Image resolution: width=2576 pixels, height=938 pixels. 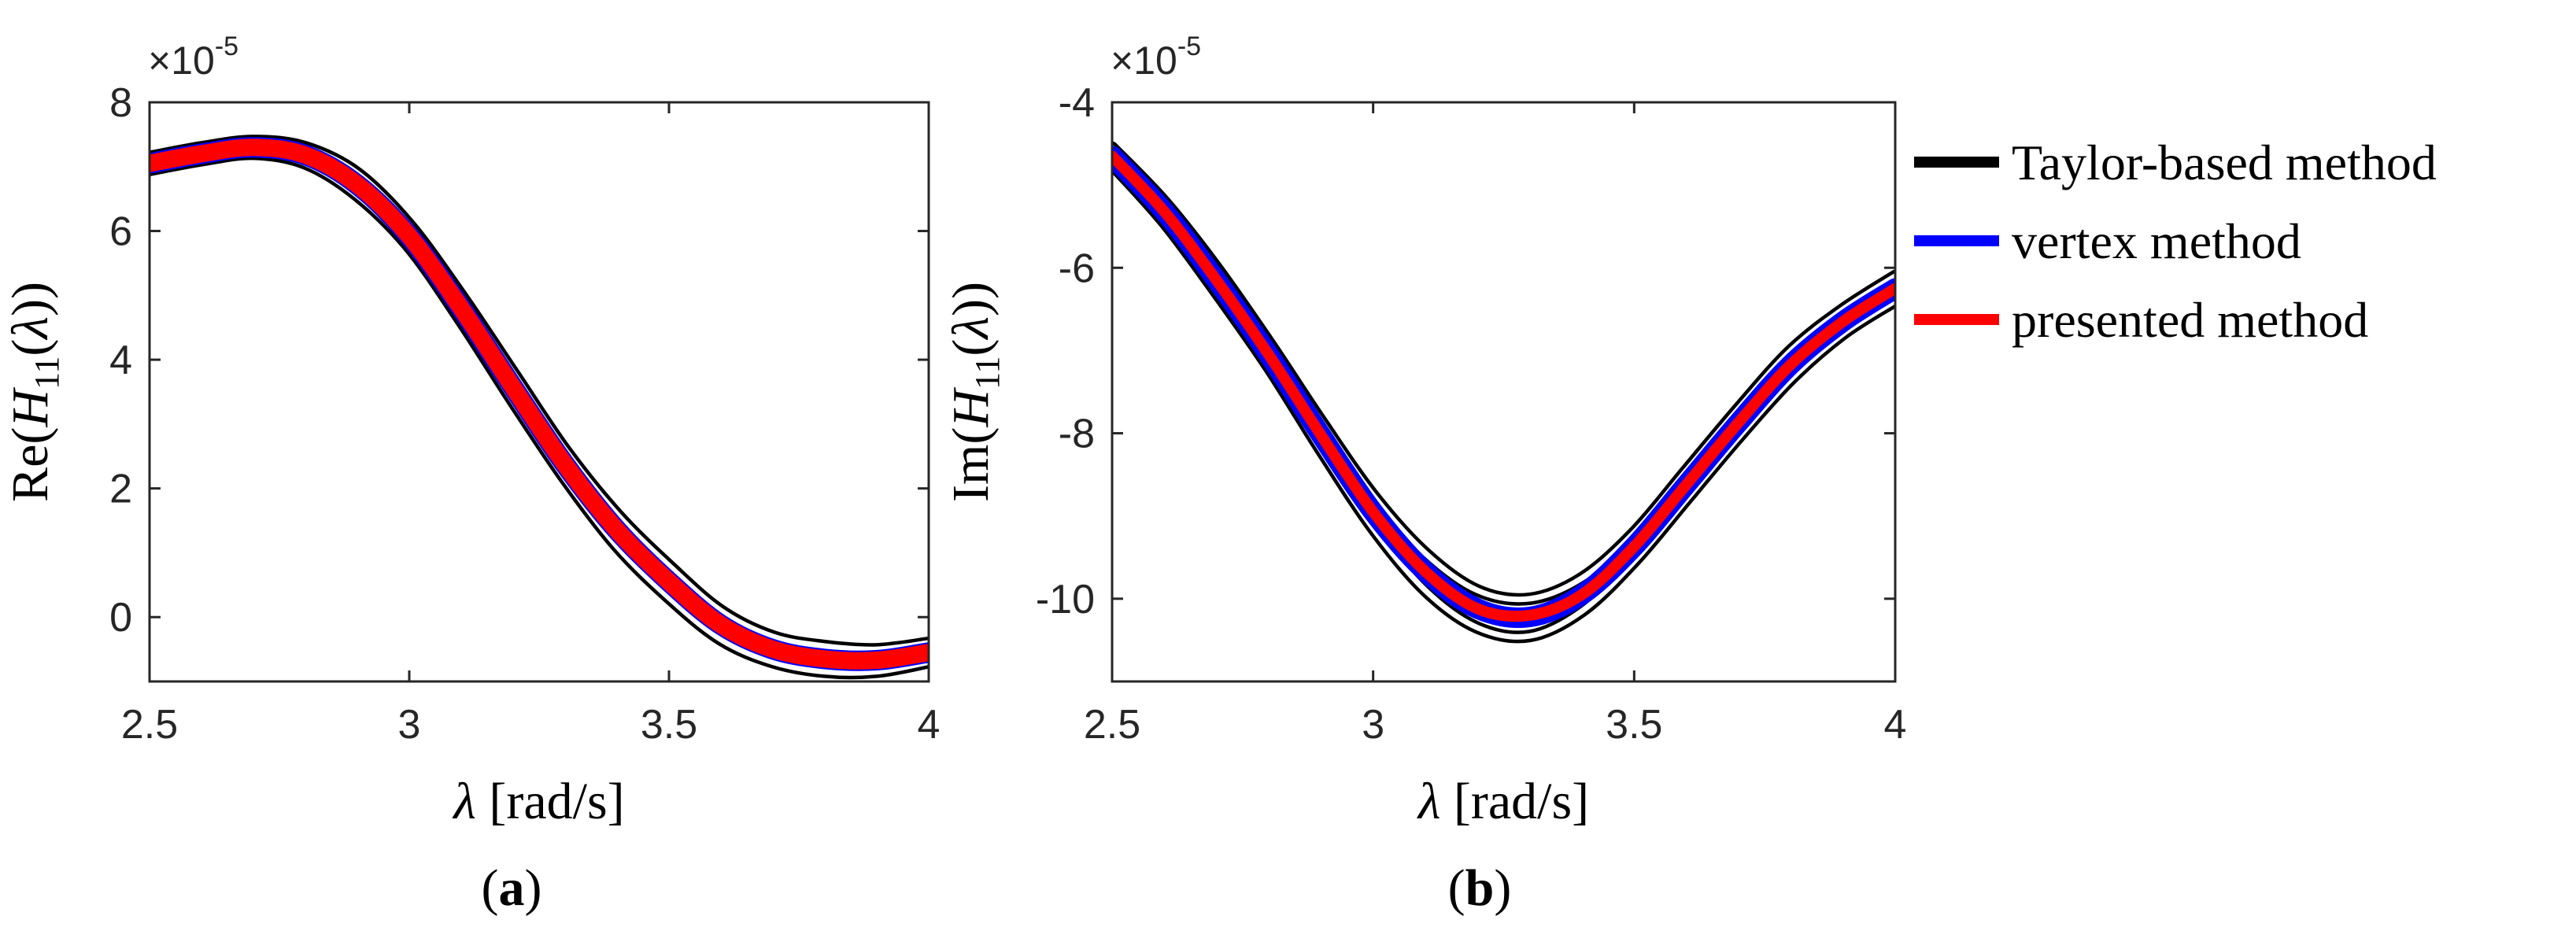 What do you see at coordinates (120, 232) in the screenshot?
I see `y-tick-label: 6` at bounding box center [120, 232].